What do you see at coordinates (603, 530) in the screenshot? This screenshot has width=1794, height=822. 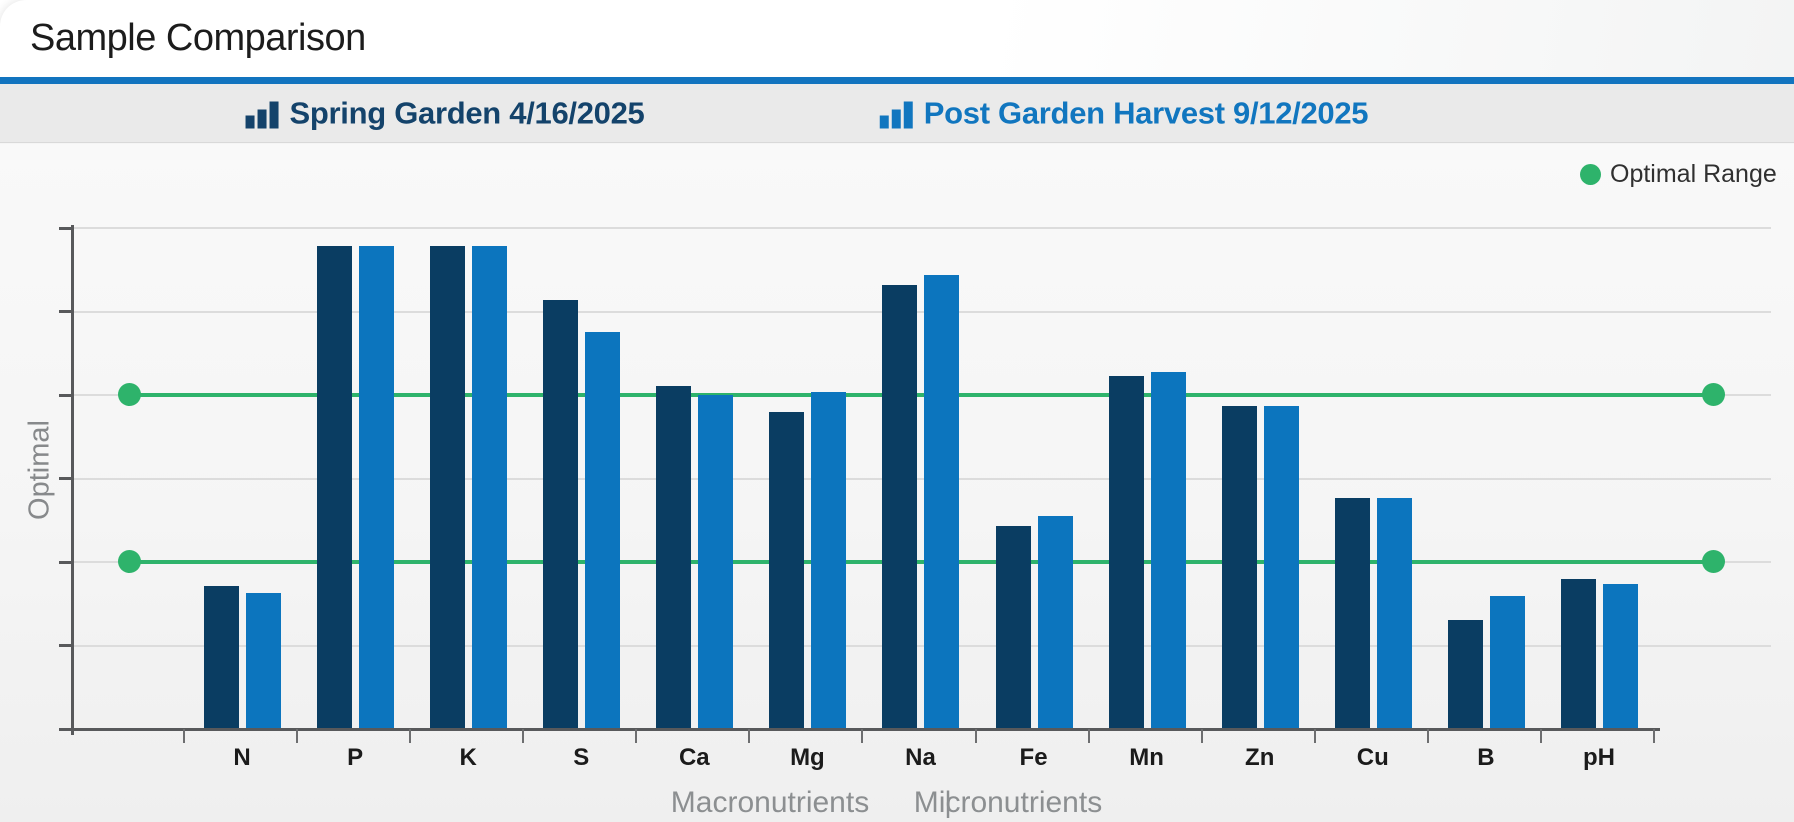 I see `bar-S-series1` at bounding box center [603, 530].